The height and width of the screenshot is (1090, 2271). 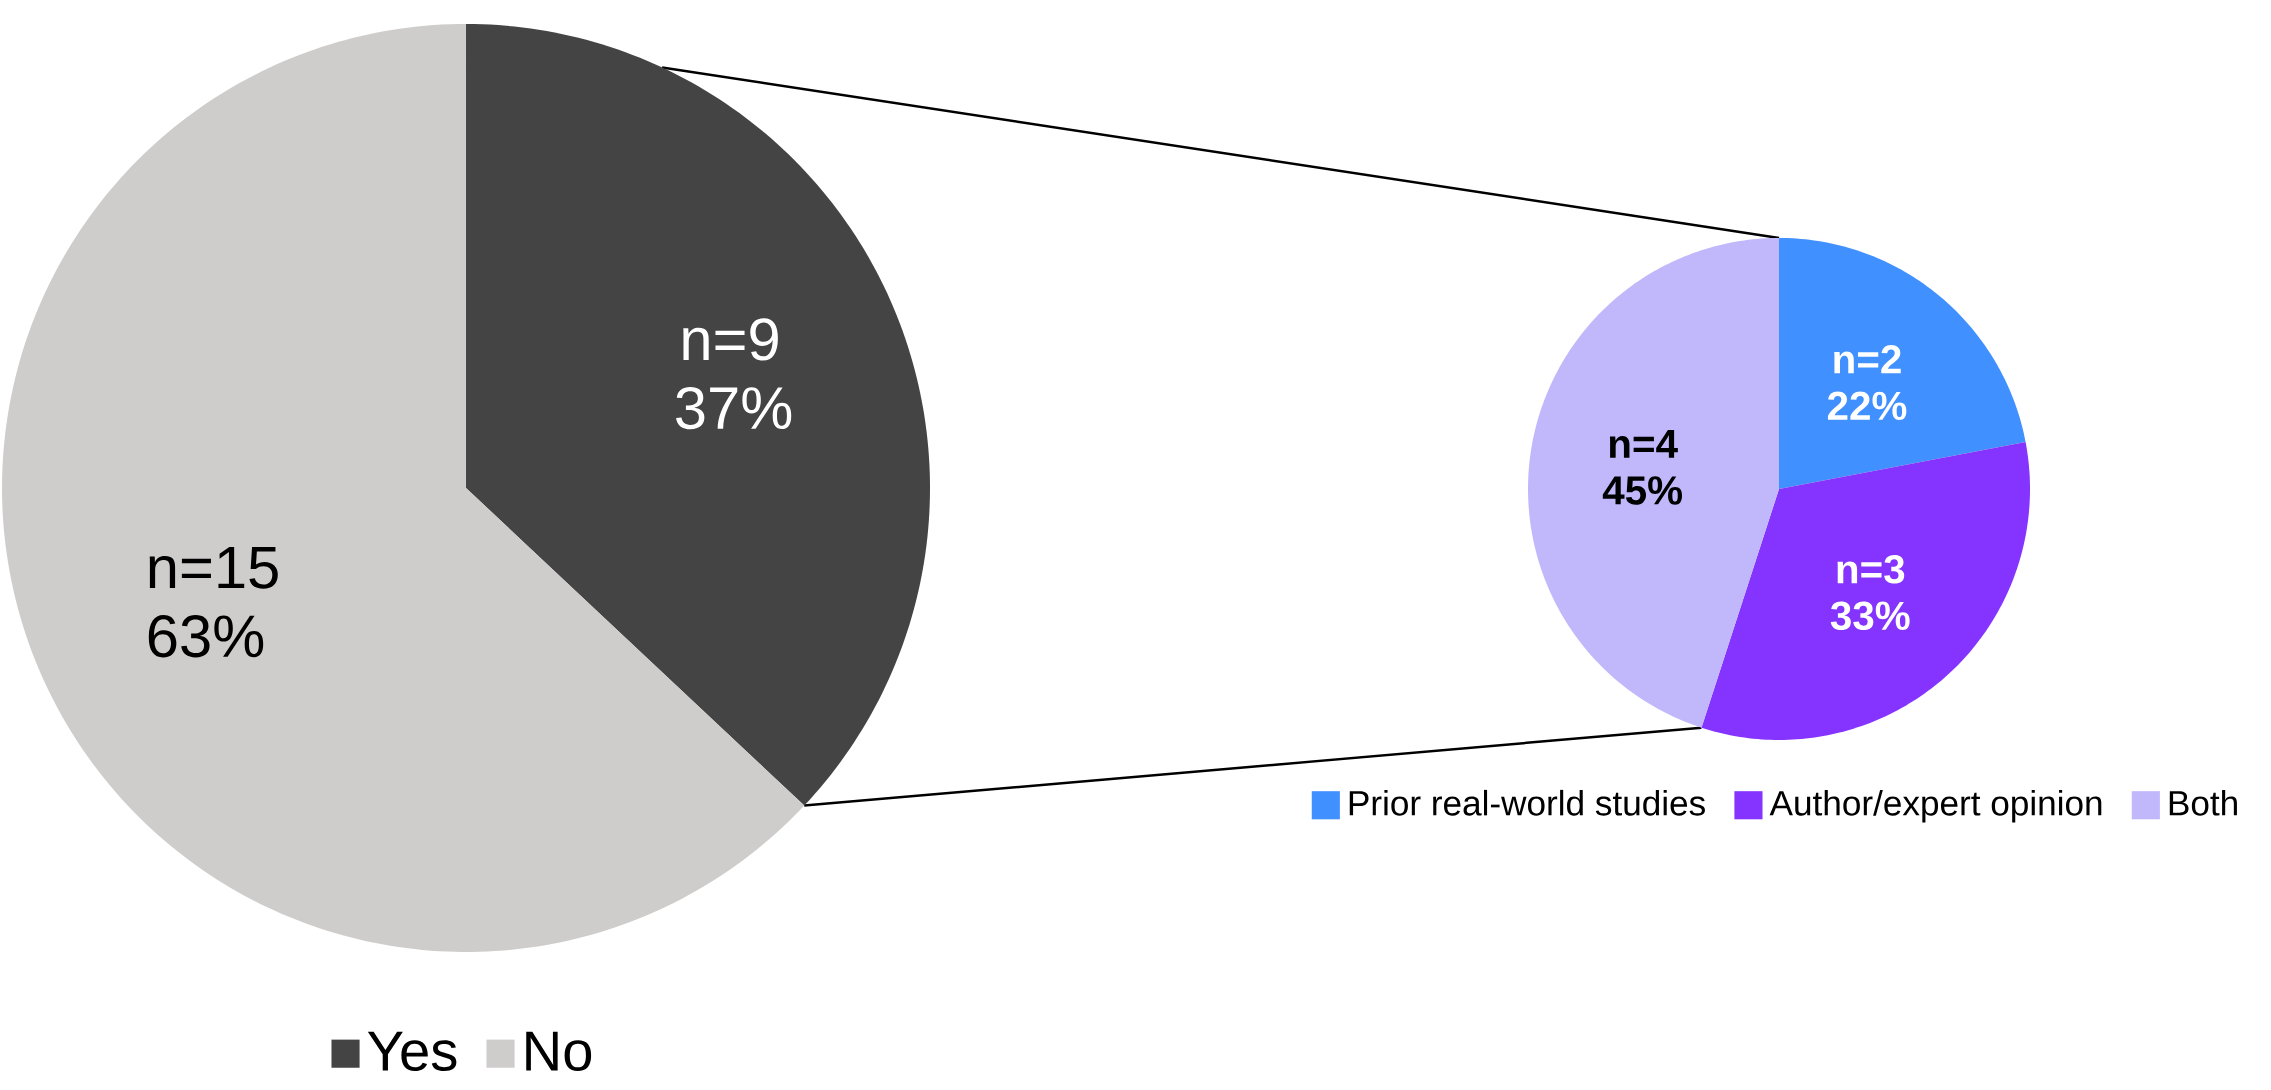 I want to click on legend-label: Yes, so click(x=412, y=1051).